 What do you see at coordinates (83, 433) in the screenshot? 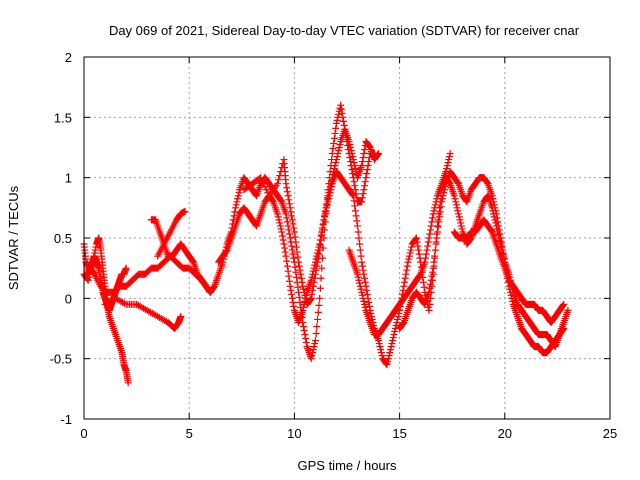
I see `x-tick-label: 0` at bounding box center [83, 433].